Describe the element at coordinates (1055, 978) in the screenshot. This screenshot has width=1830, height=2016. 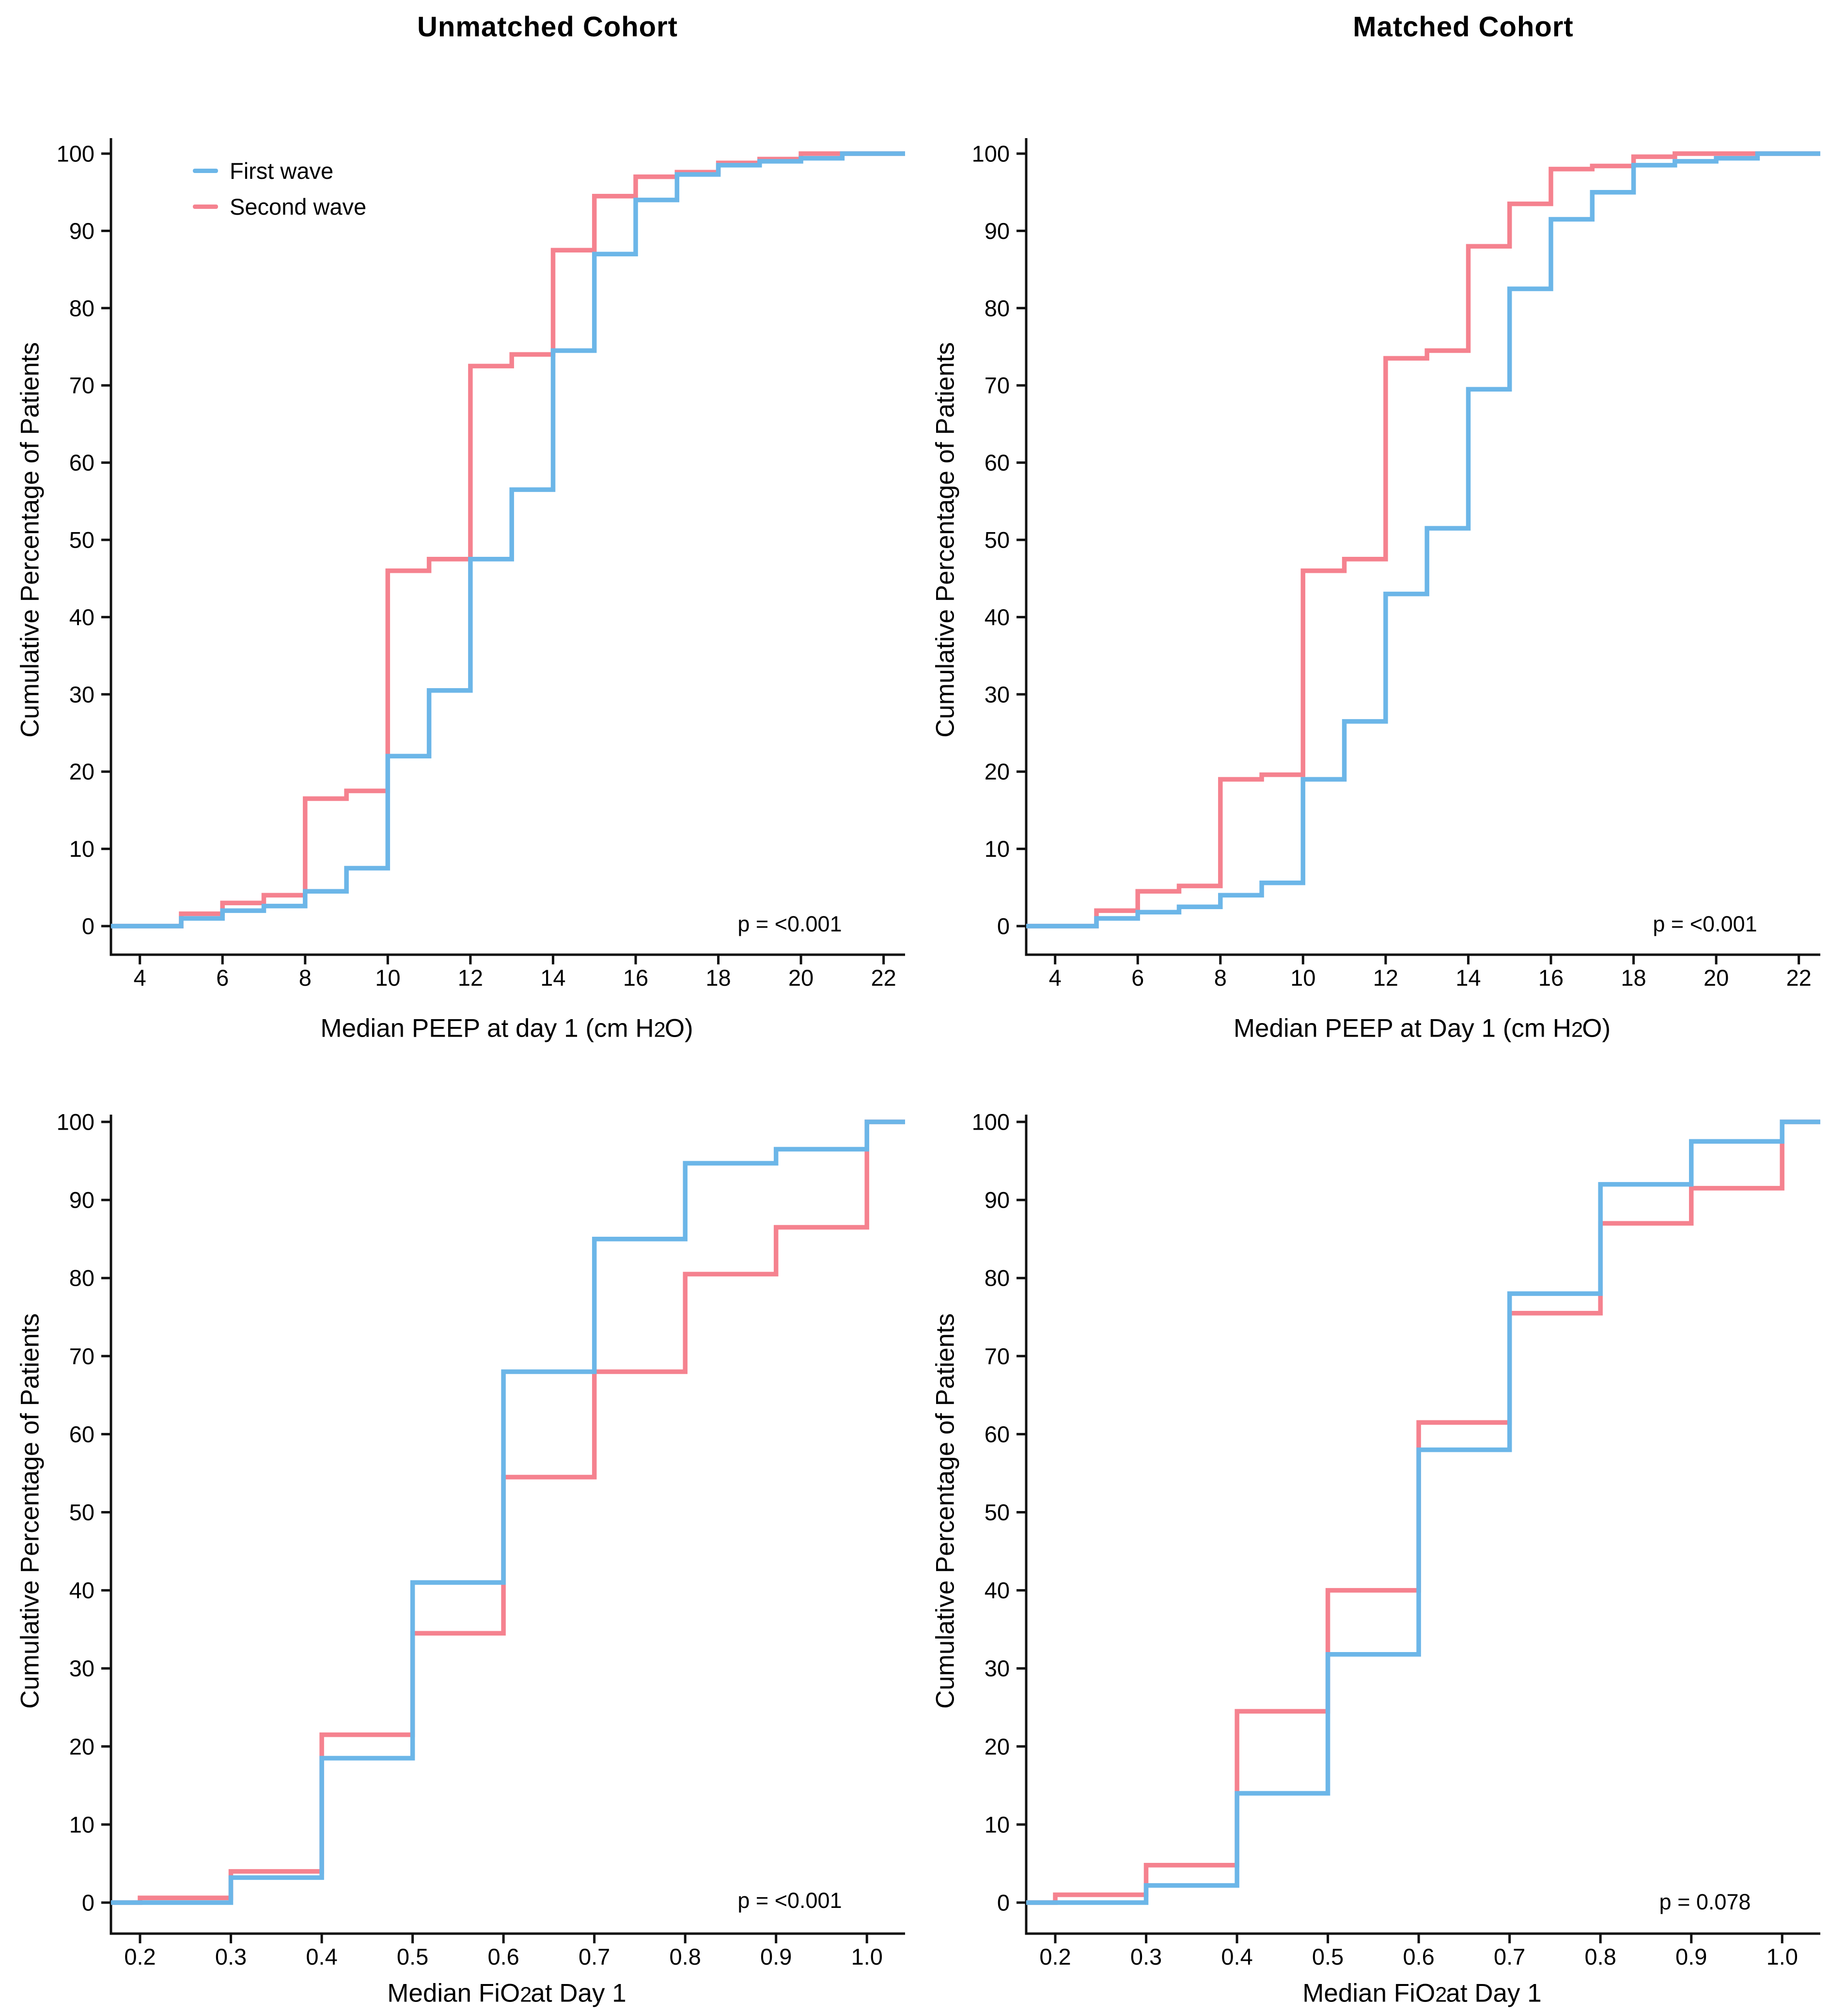
I see `x-tick-label: 4` at that location.